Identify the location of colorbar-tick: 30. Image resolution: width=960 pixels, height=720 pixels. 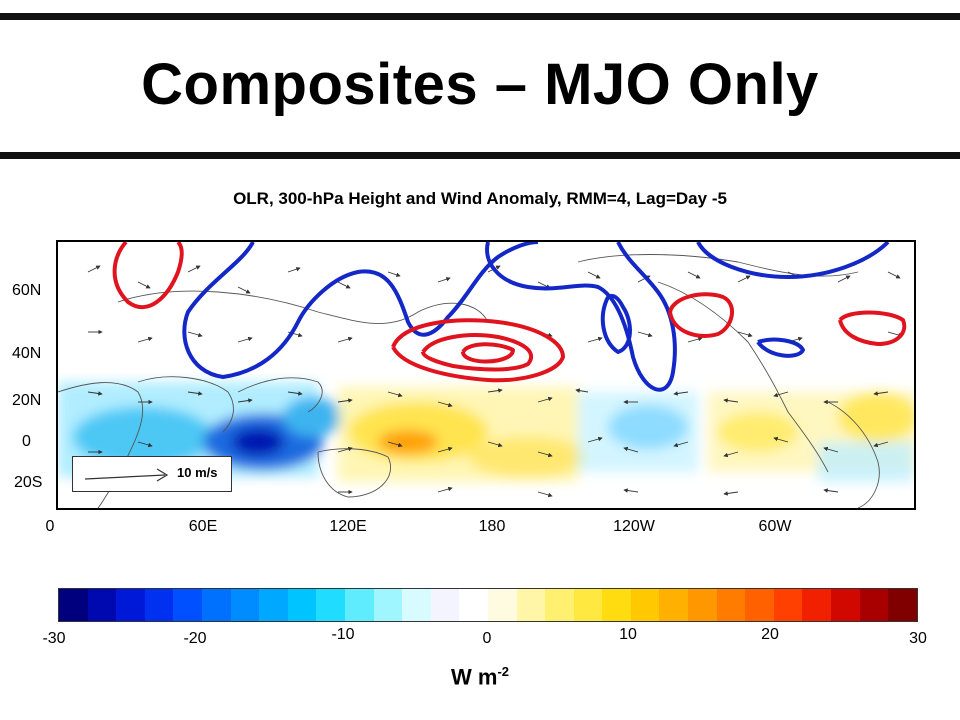
(918, 638).